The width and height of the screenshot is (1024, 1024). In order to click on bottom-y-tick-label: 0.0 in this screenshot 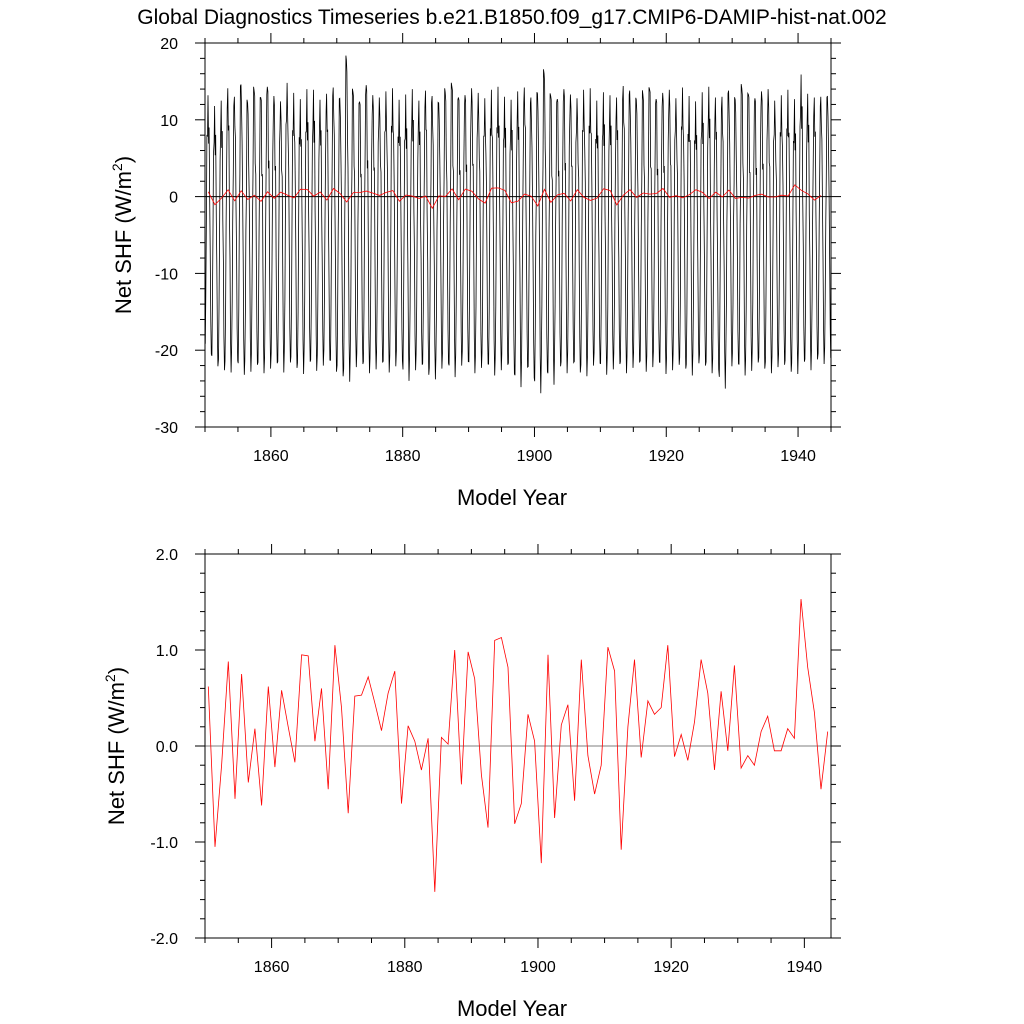, I will do `click(167, 747)`.